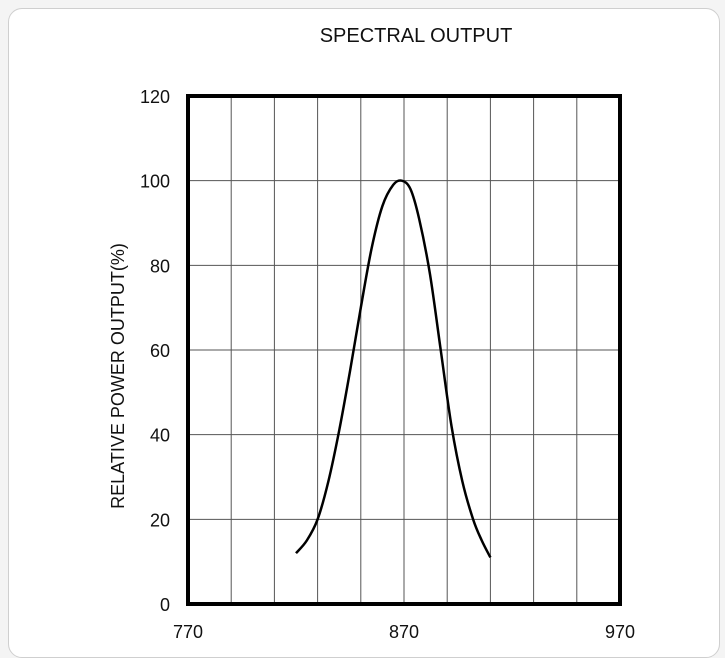  I want to click on y-axis-label: RELATIVE POWER OUTPUT(%), so click(118, 376).